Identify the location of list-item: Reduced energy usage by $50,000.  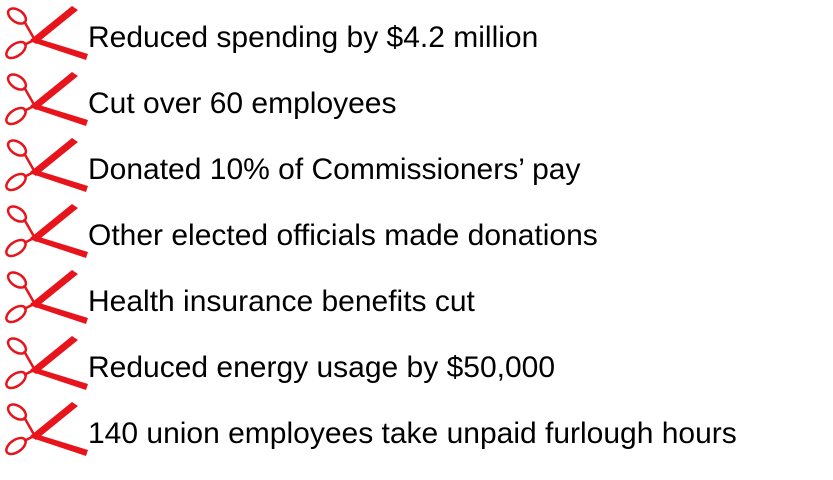
(416, 363).